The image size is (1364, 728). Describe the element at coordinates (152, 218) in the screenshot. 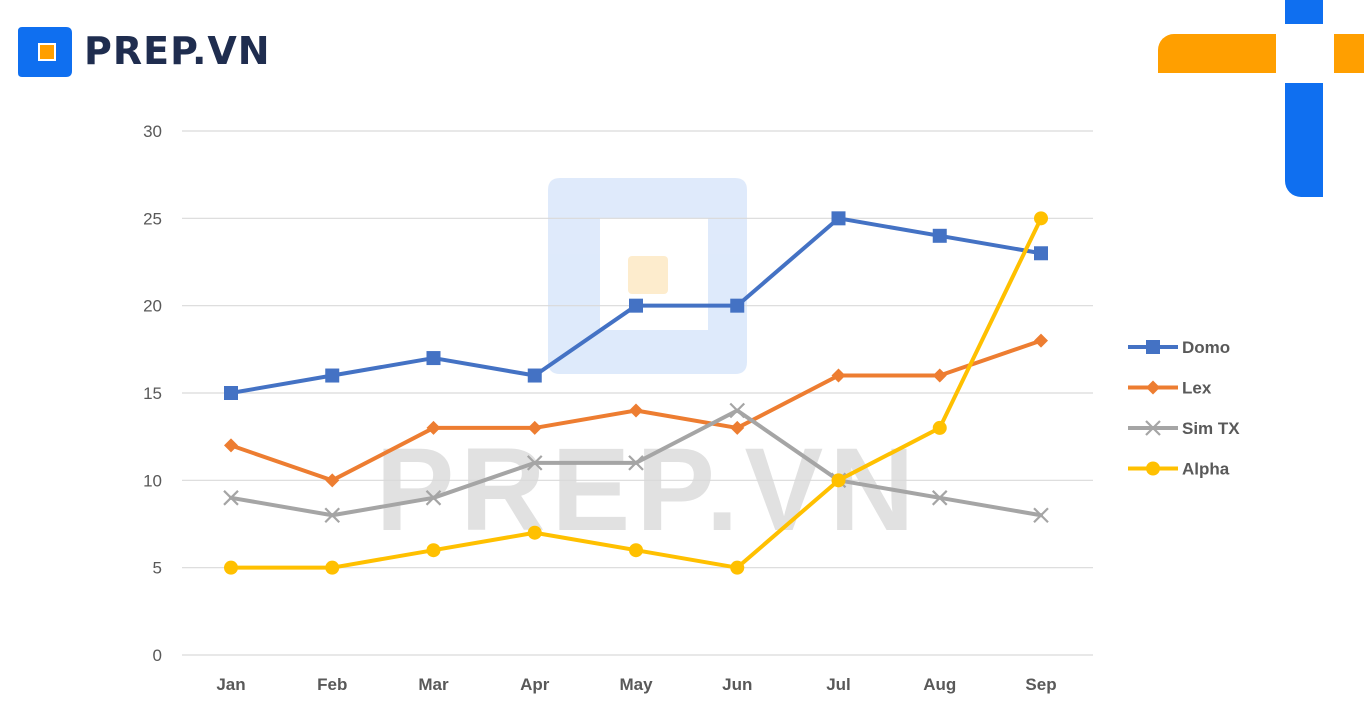

I see `y-tick-label: 25` at that location.